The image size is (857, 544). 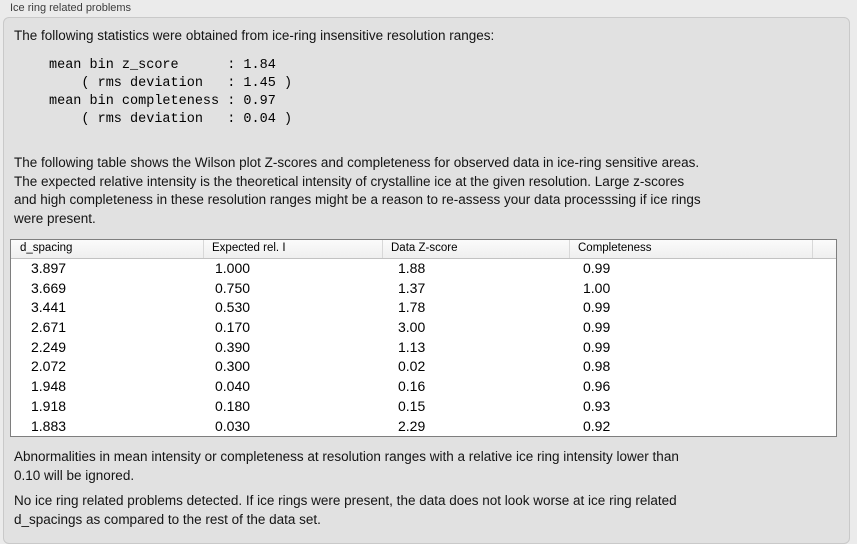 I want to click on table-cell: 1.88, so click(x=412, y=268).